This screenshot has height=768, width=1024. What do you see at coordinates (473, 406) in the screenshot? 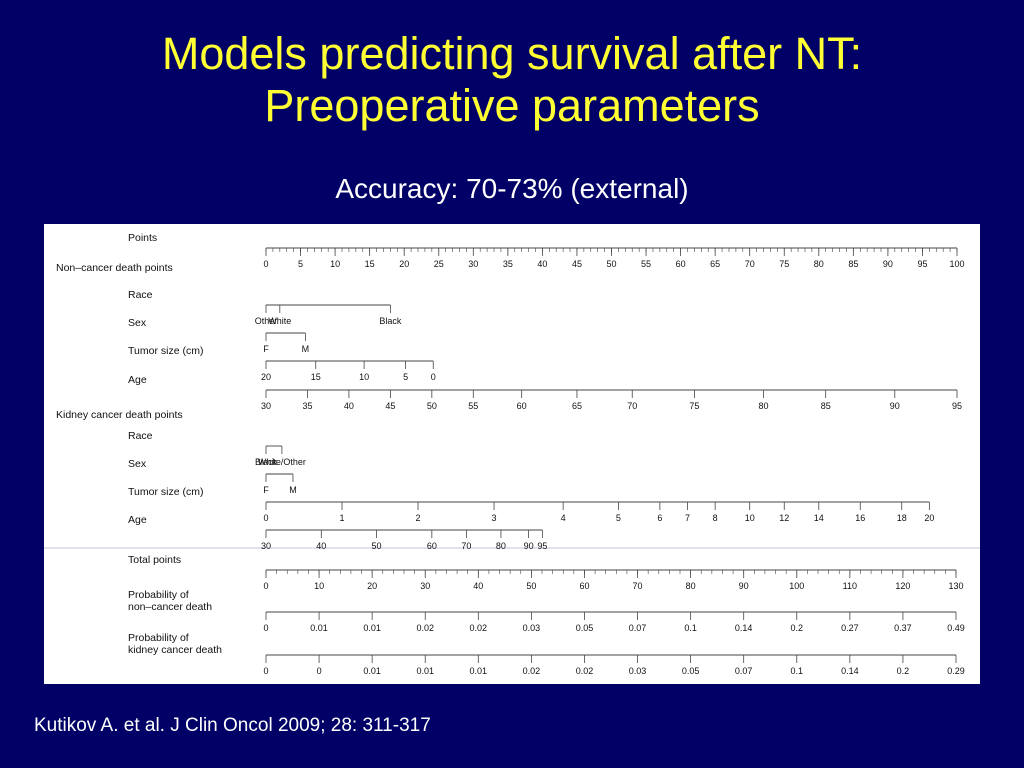
I see `scale-5-tick-label-6: 55` at bounding box center [473, 406].